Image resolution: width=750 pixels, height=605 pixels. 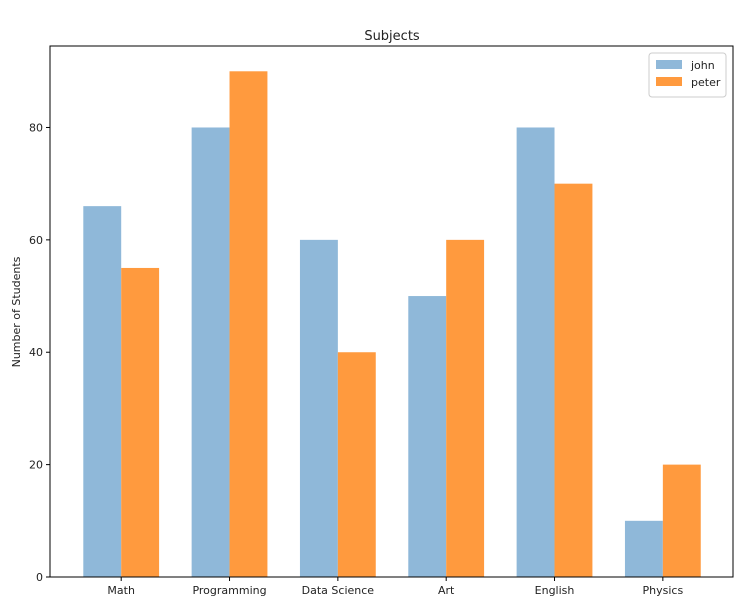 I want to click on bar-john-math, so click(x=102, y=391).